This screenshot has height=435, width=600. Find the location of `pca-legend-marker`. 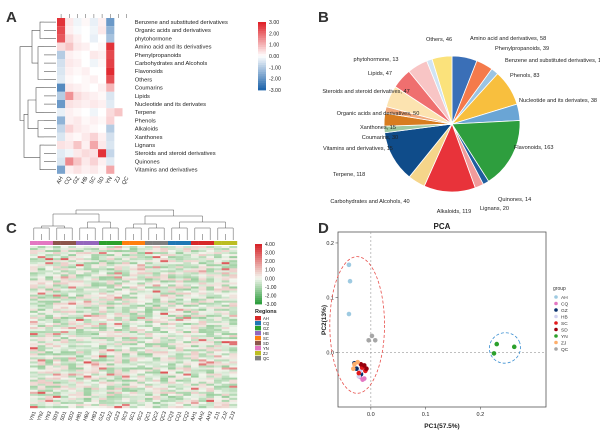

pca-legend-marker is located at coordinates (556, 303).